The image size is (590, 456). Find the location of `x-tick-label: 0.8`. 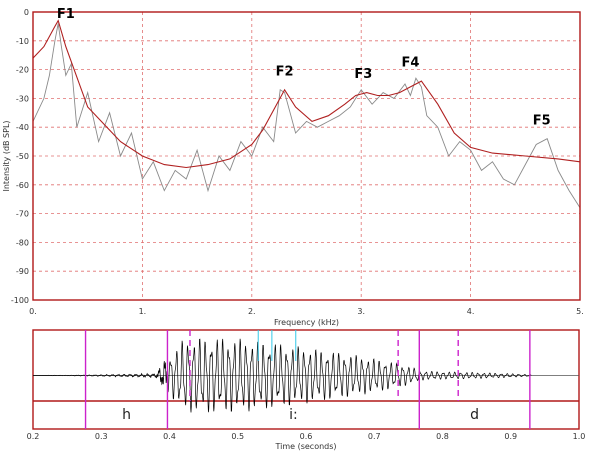

x-tick-label: 0.8 is located at coordinates (442, 436).